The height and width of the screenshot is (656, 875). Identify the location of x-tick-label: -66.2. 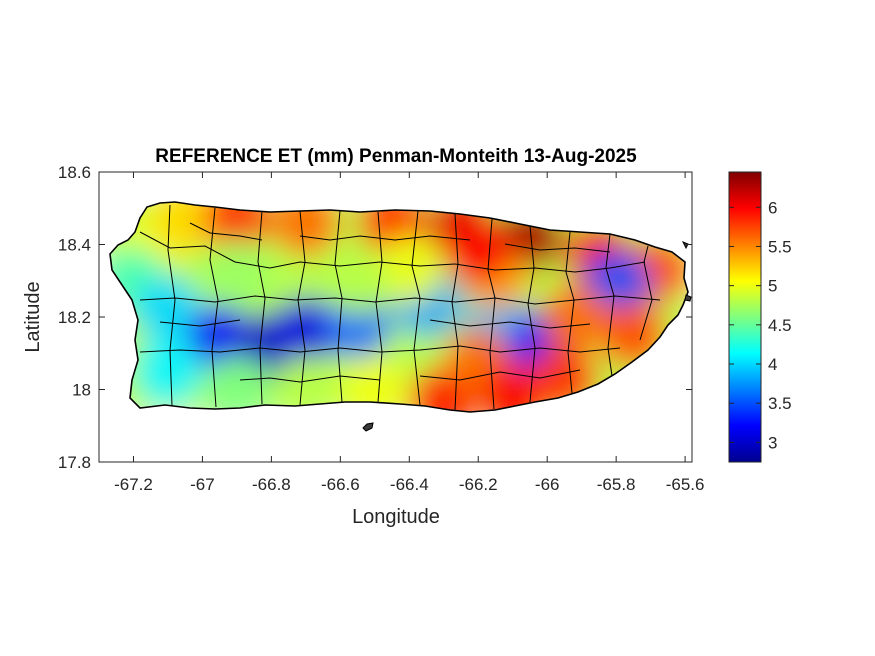
(478, 484).